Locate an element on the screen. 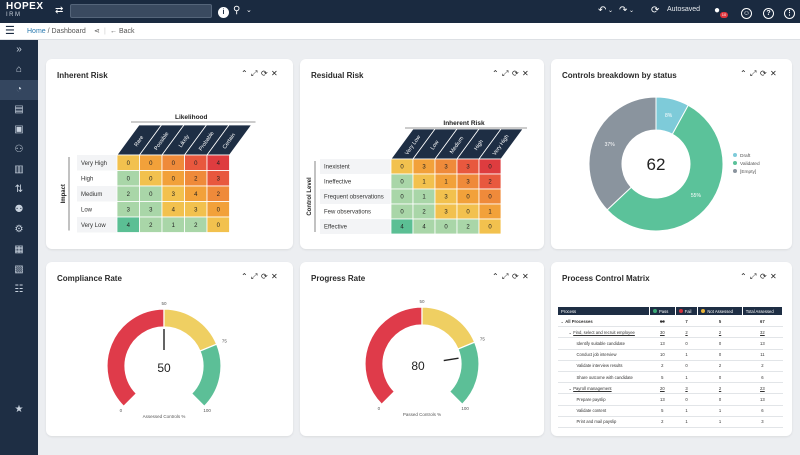  row-label: Few observations is located at coordinates (347, 213).